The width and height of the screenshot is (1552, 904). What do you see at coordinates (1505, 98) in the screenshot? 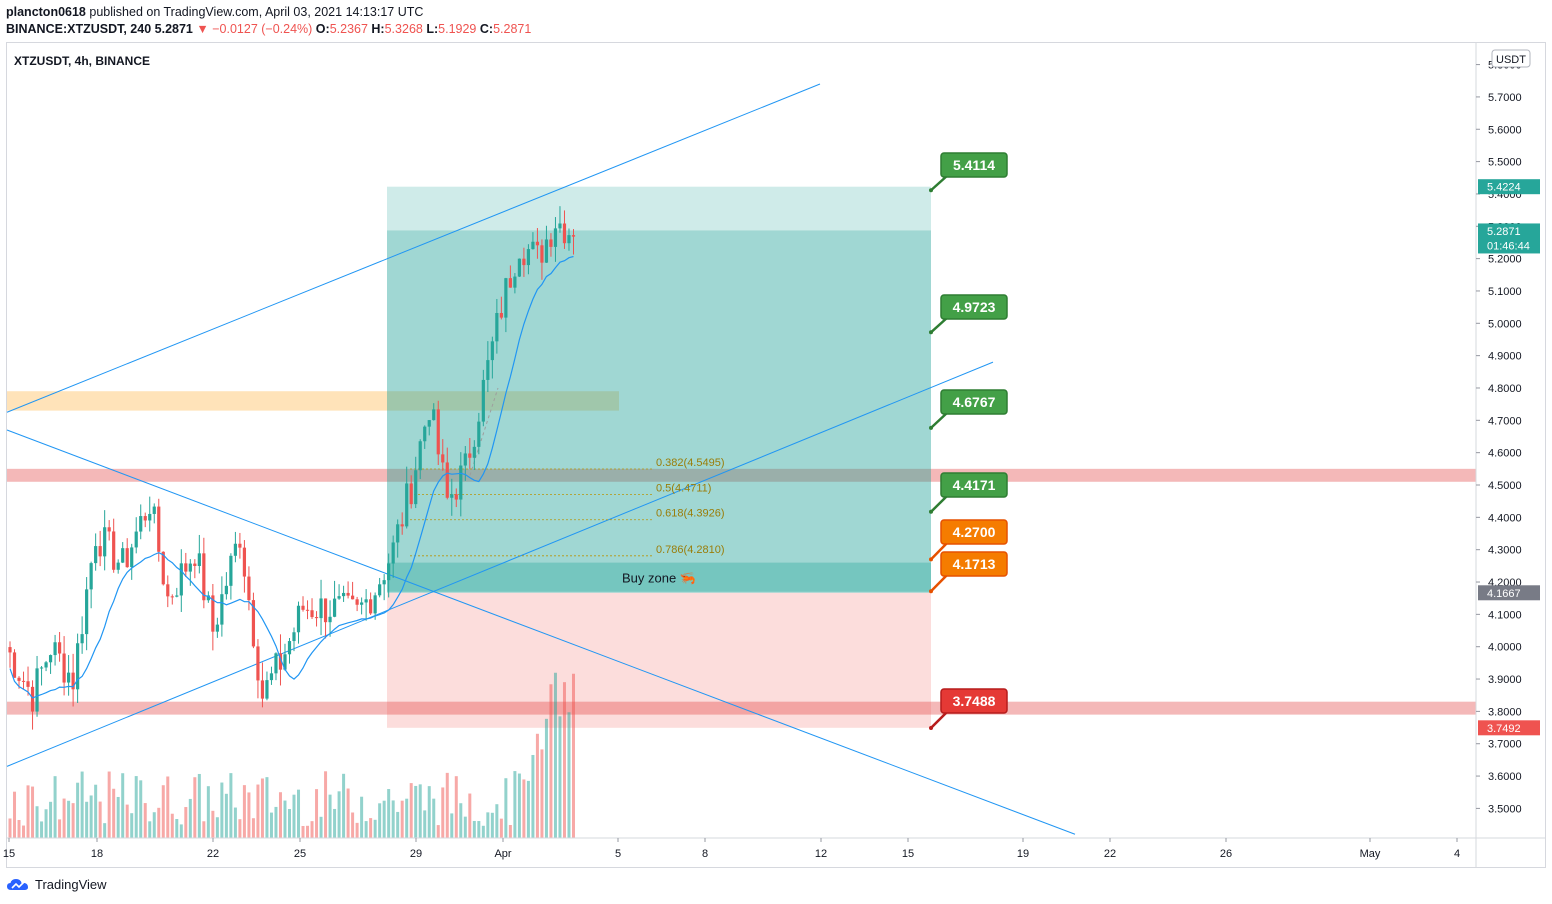
I see `price-tick-label: 5.7000` at bounding box center [1505, 98].